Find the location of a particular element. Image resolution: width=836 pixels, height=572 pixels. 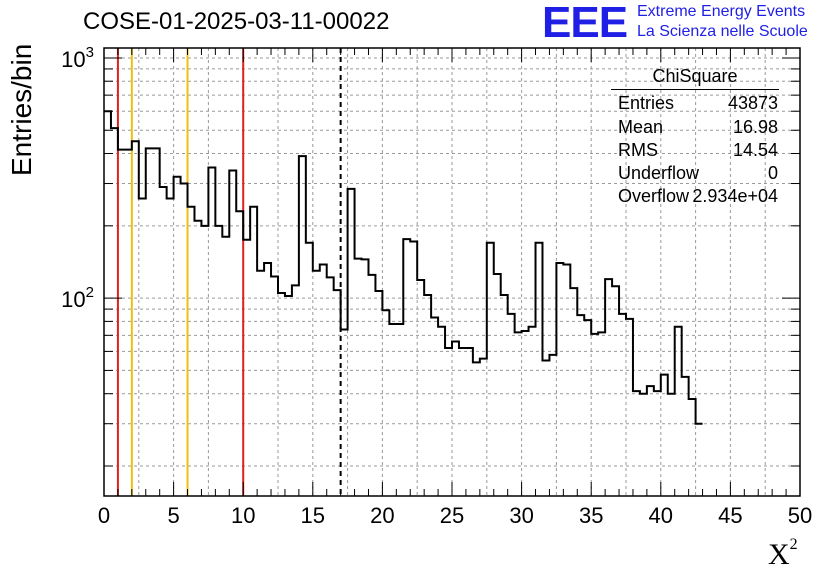

x-tick-label: 0 is located at coordinates (104, 515).